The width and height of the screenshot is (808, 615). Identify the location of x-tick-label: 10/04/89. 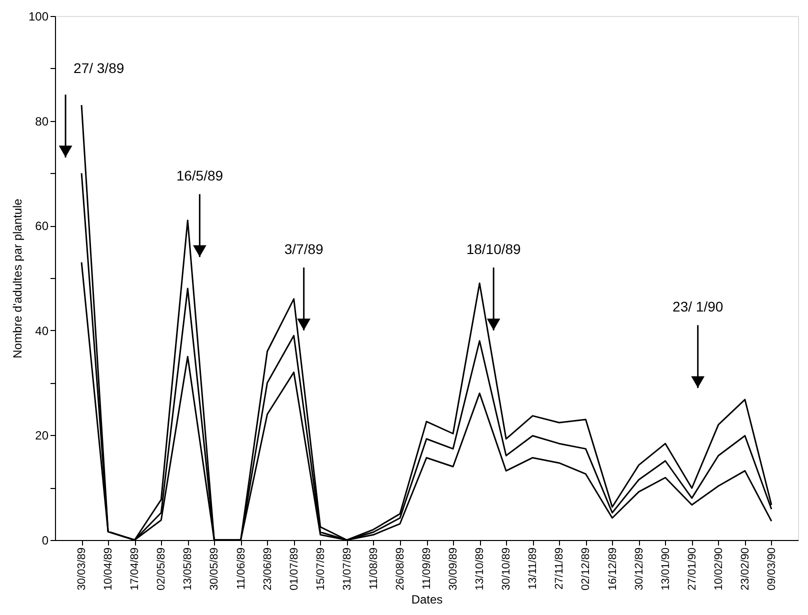
(108, 569).